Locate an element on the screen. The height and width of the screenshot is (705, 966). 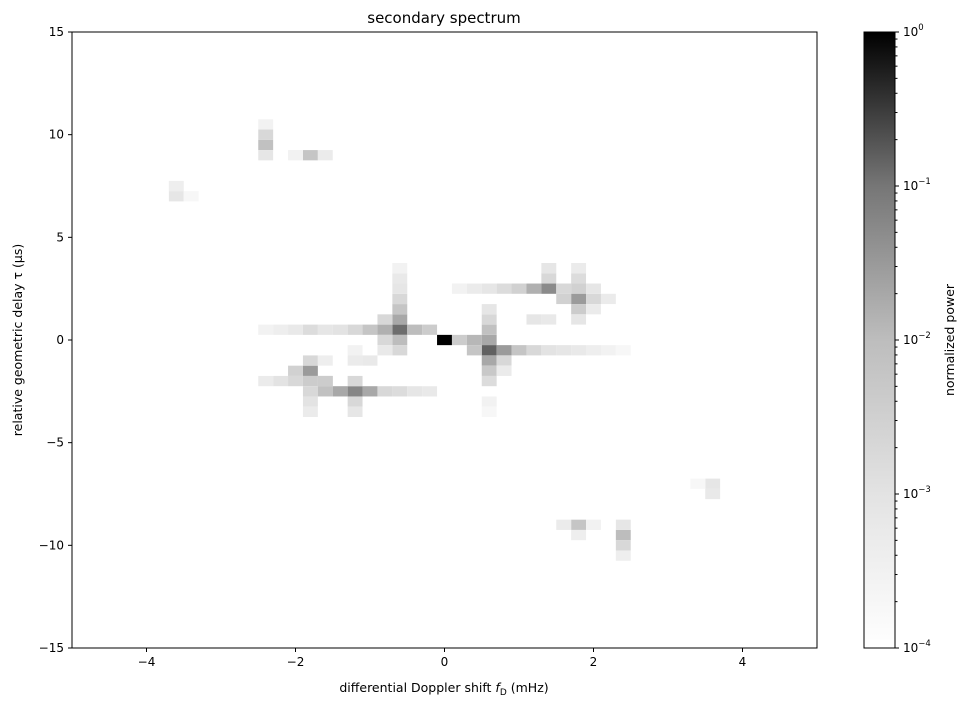
x-axis-label: differential Doppler shift fD (mHz) is located at coordinates (443, 689).